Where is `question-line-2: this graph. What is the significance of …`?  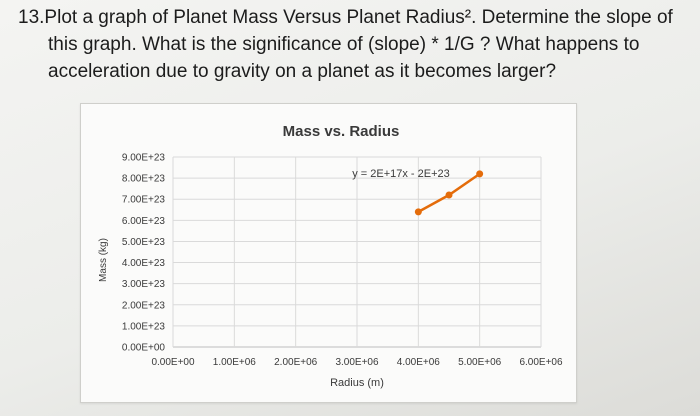
question-line-2: this graph. What is the significance of … is located at coordinates (344, 44).